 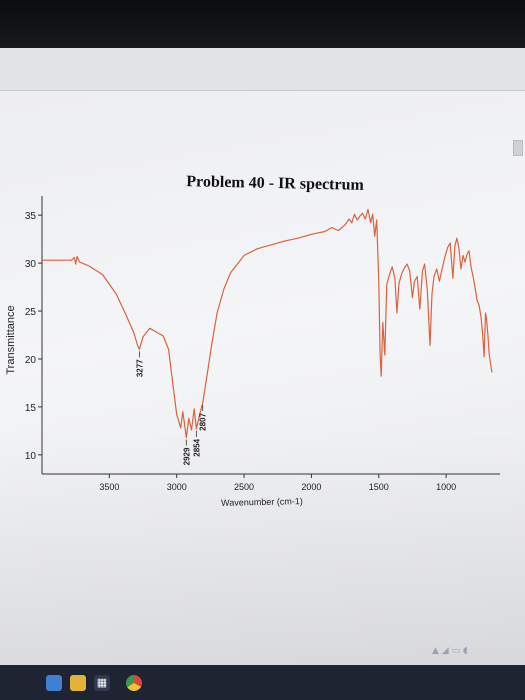 What do you see at coordinates (379, 487) in the screenshot?
I see `x-tick-label-1500: 1500` at bounding box center [379, 487].